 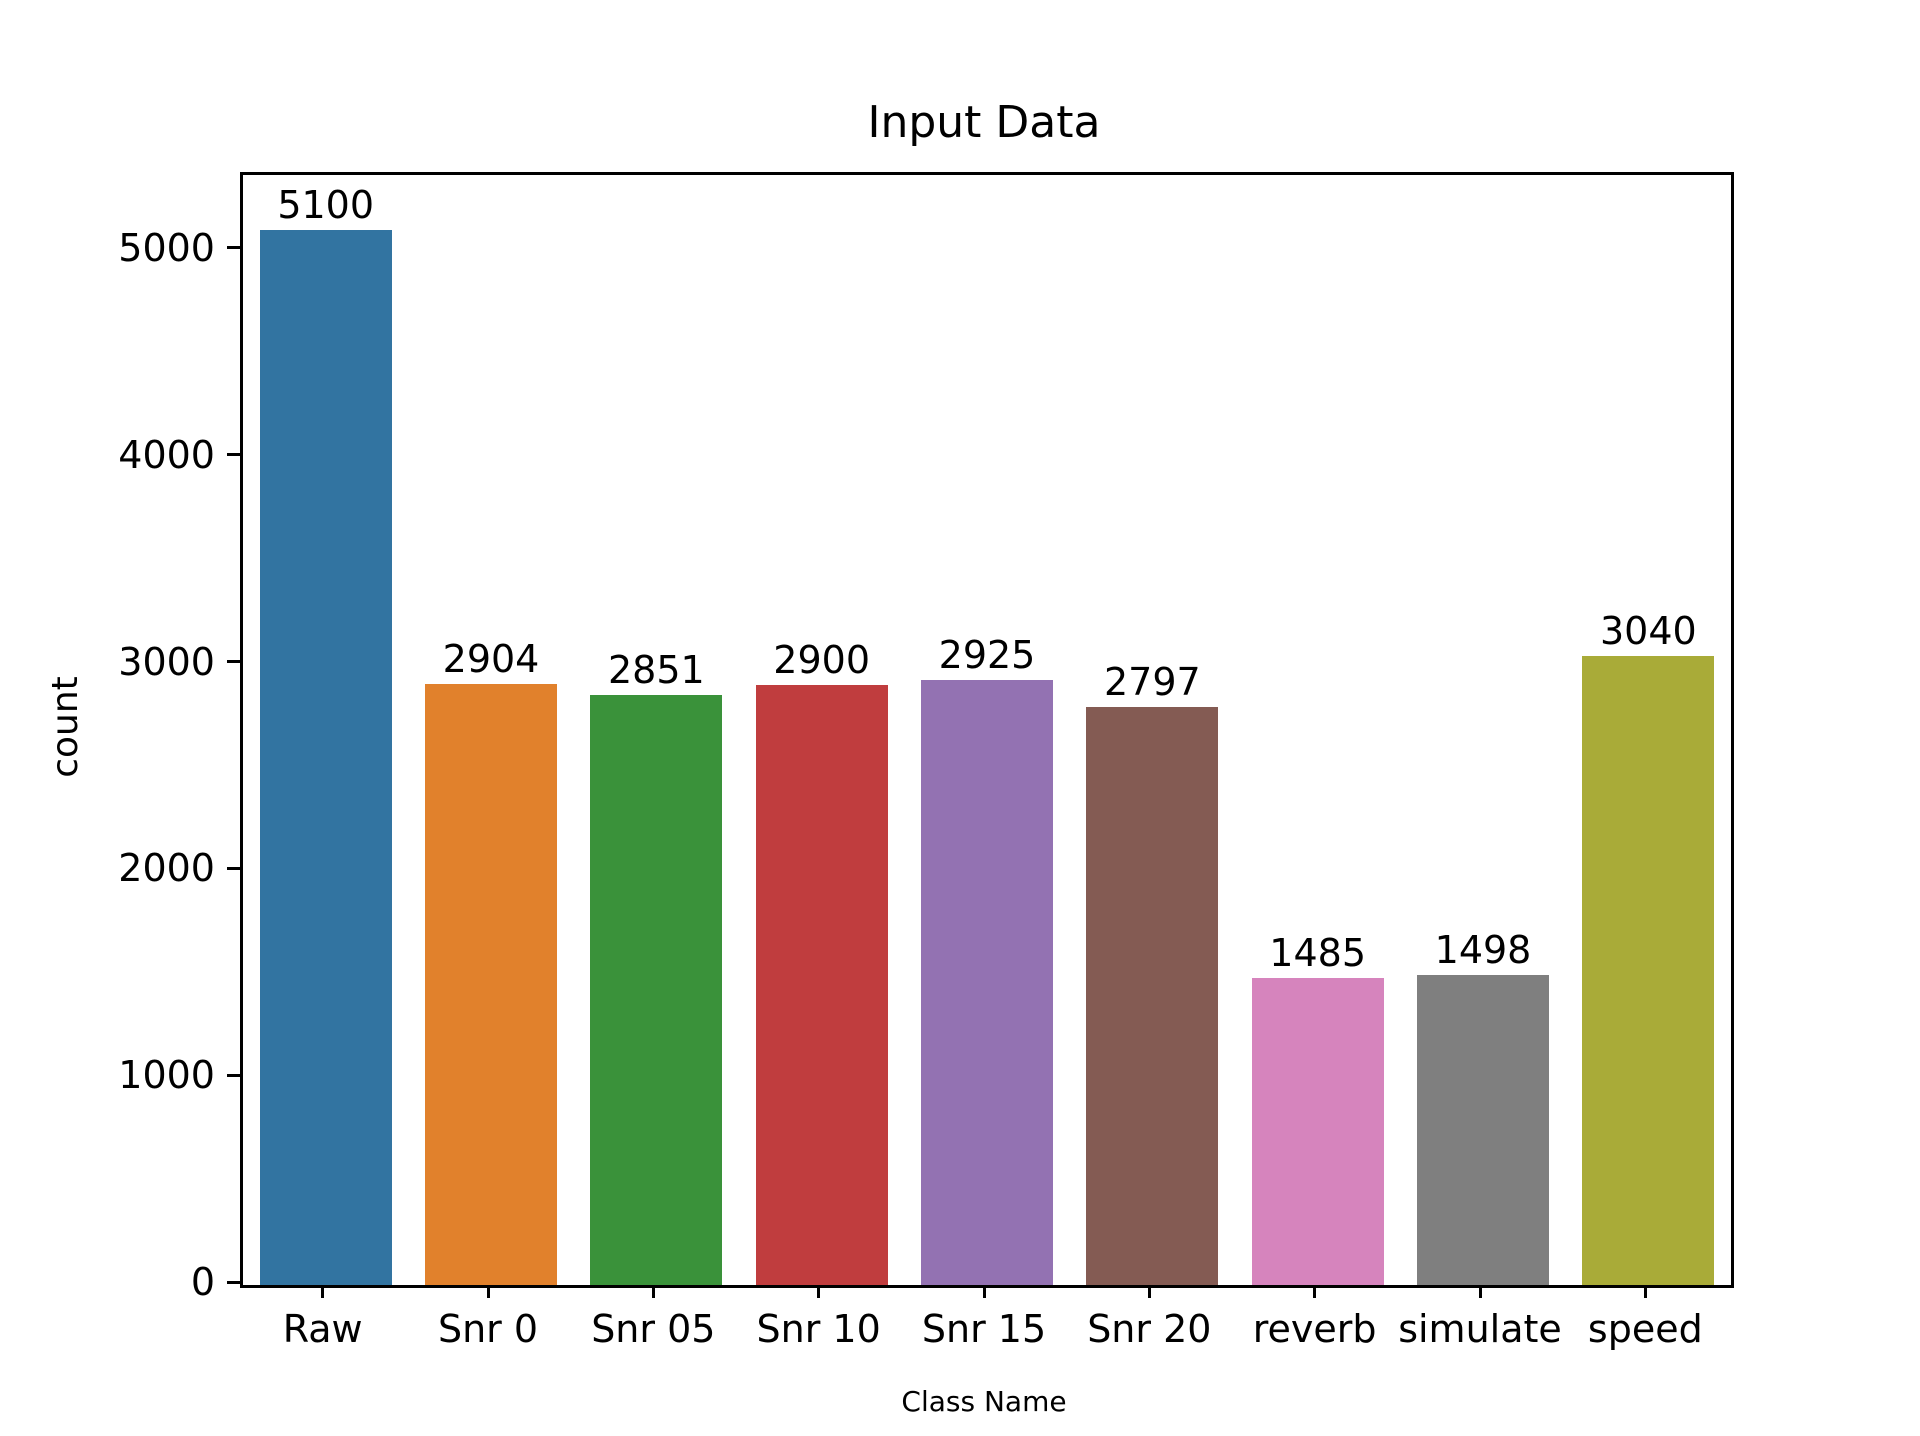 What do you see at coordinates (166, 454) in the screenshot?
I see `y-tick-label: 4000` at bounding box center [166, 454].